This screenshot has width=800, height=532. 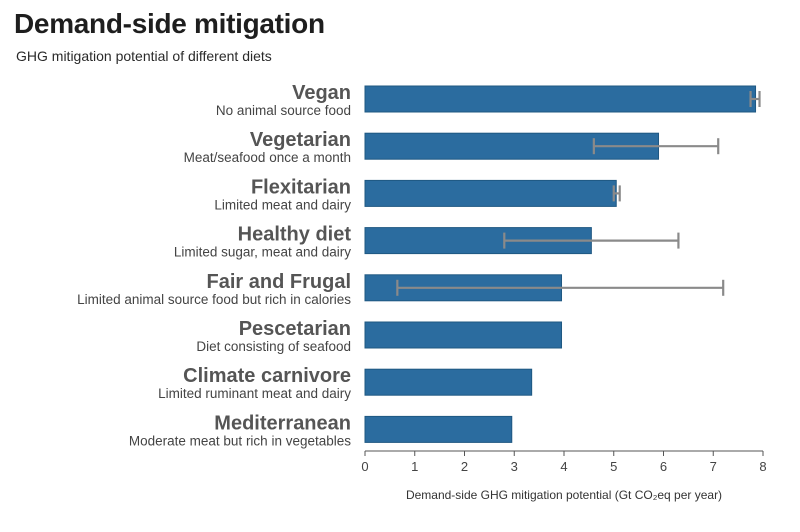 What do you see at coordinates (762, 466) in the screenshot?
I see `x-tick-label: 8` at bounding box center [762, 466].